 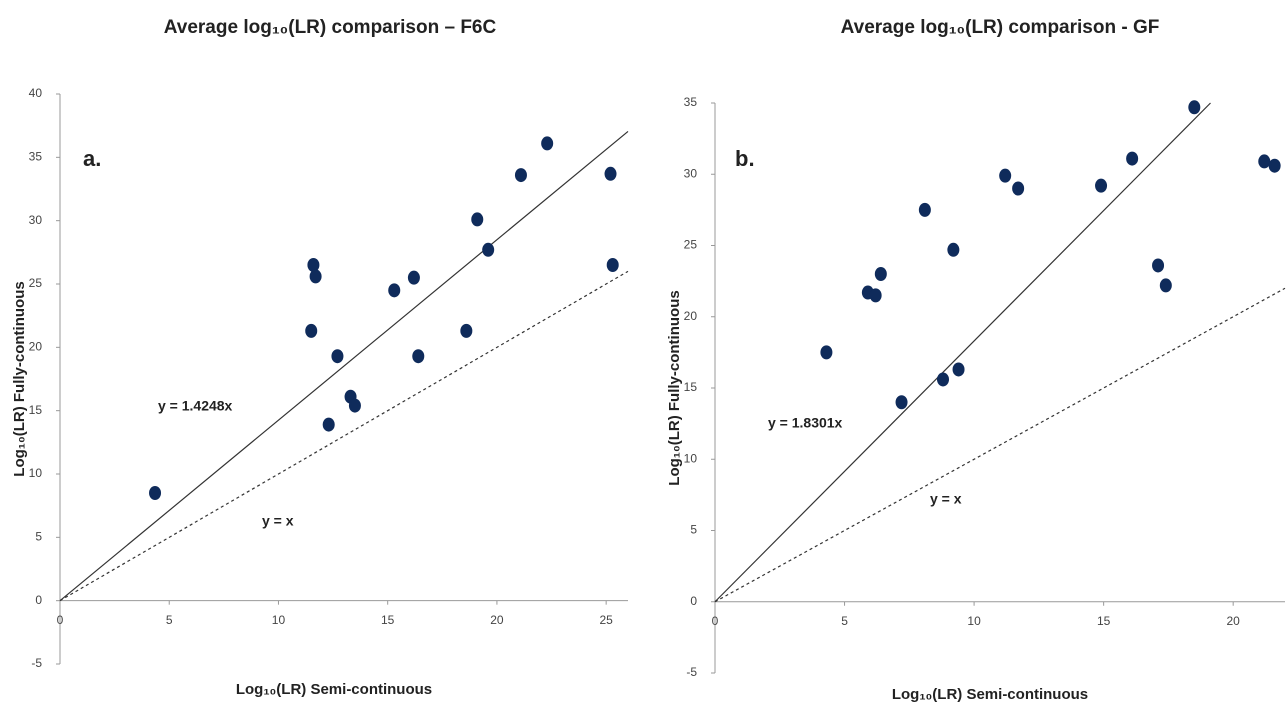 I want to click on fit-label: y = 1.4248x, so click(x=195, y=406).